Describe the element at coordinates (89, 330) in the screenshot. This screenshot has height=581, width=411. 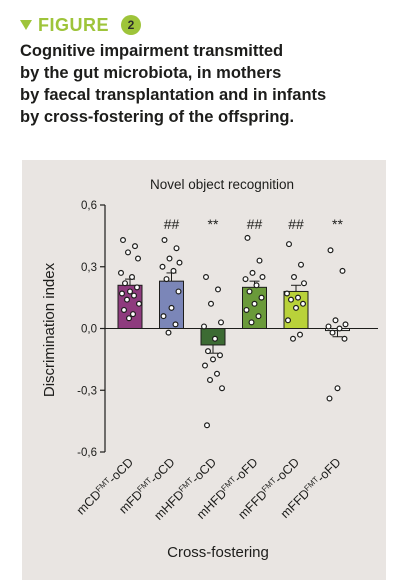
I see `y-tick-label: 0,0` at that location.